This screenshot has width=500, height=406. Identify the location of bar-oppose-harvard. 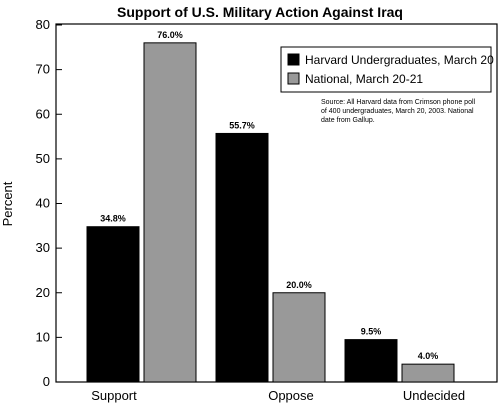
(242, 257).